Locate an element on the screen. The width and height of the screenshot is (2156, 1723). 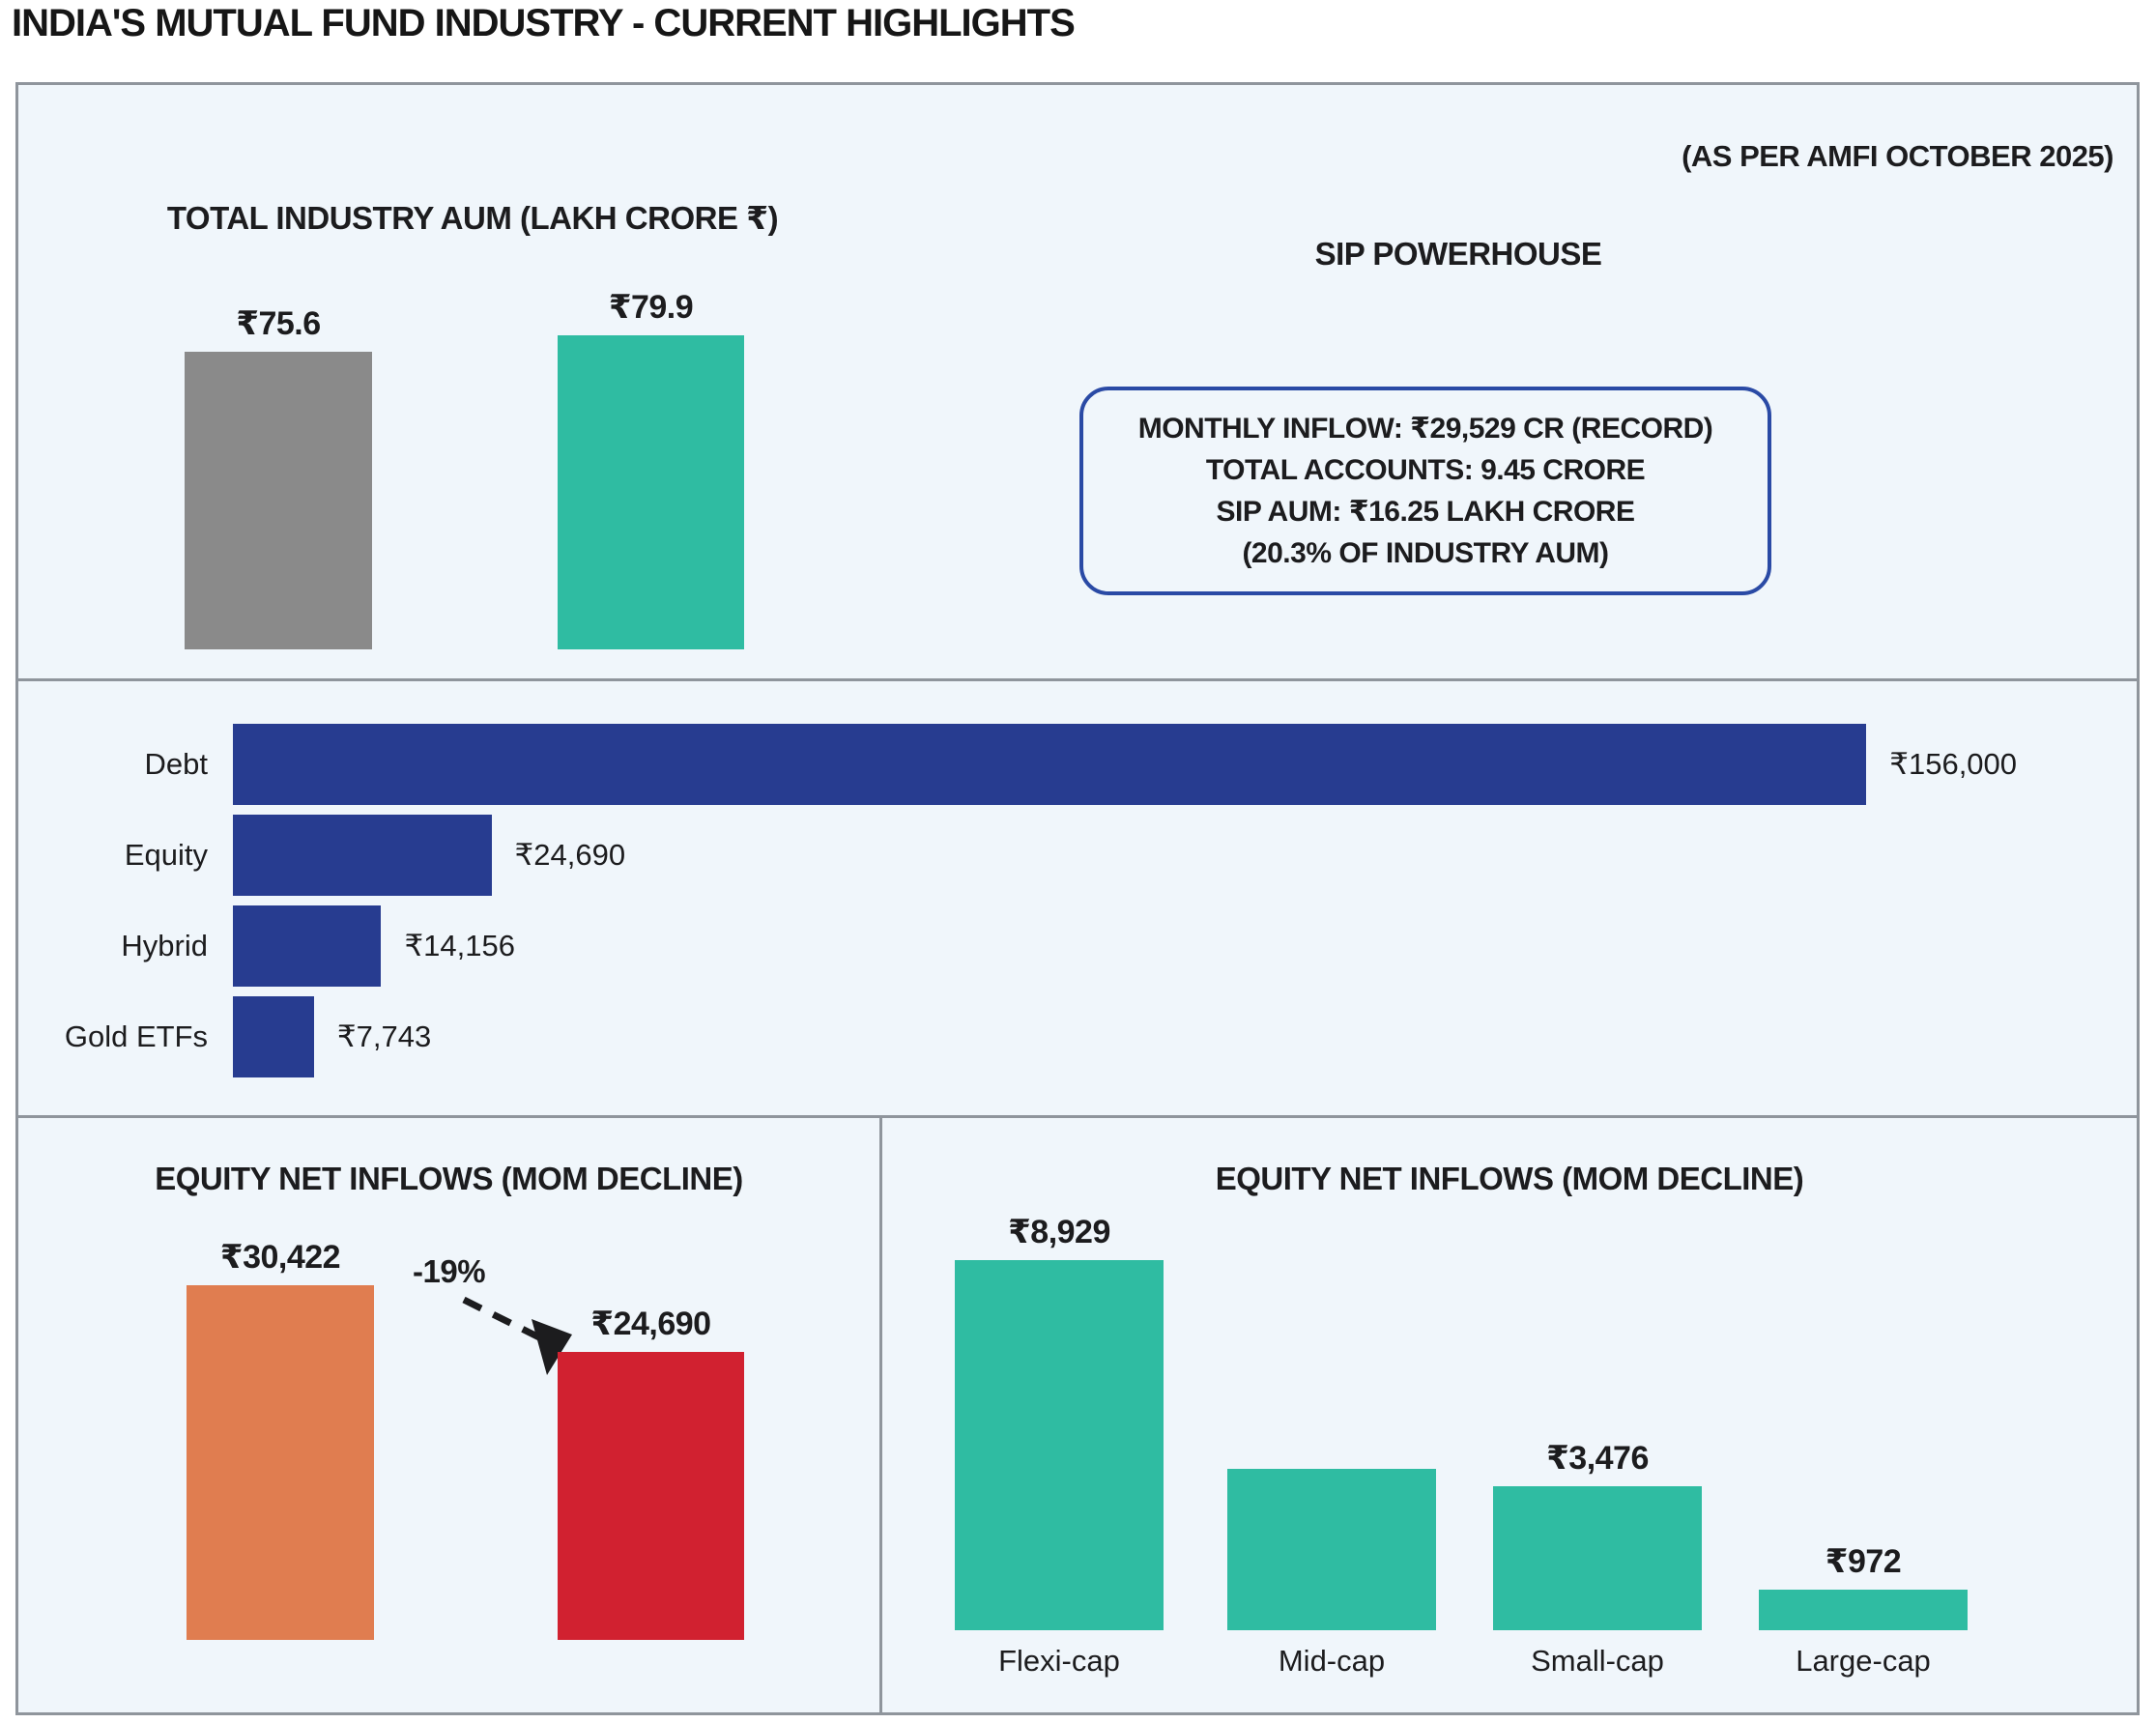
flow-row-equity: Equity ₹24,690 is located at coordinates (1078, 855).